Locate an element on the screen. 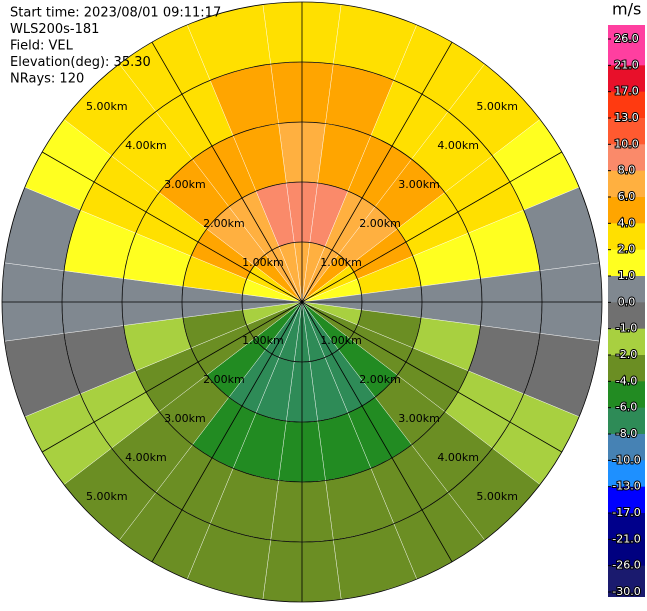  colorbar-label: -2.0 is located at coordinates (626, 354).